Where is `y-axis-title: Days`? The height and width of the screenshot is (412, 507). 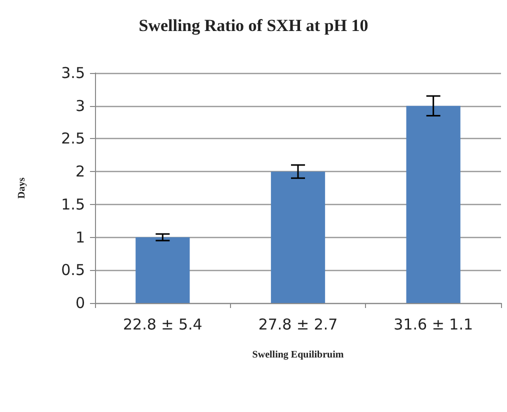
y-axis-title: Days is located at coordinates (22, 188).